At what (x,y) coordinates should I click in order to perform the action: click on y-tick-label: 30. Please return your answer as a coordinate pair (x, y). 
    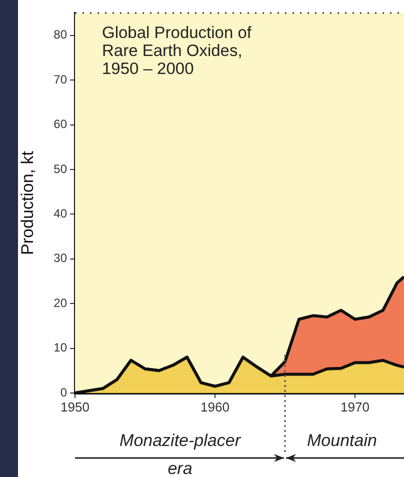
    Looking at the image, I should click on (61, 258).